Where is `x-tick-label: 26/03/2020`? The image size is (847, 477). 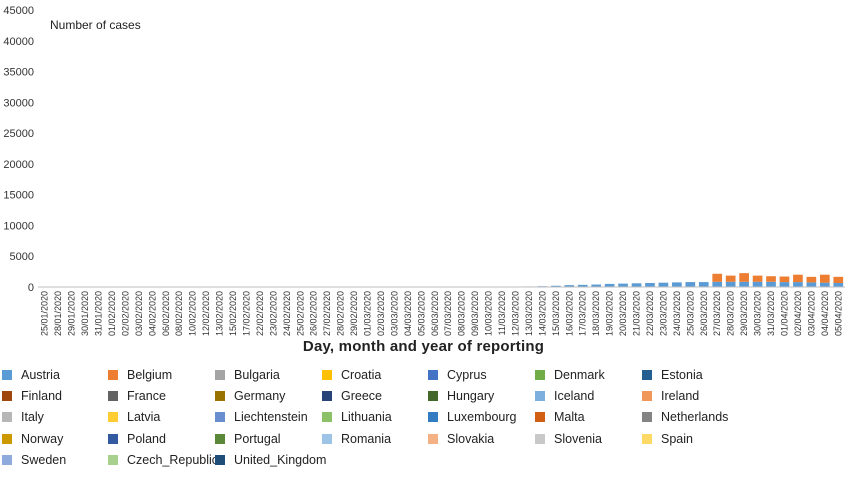
x-tick-label: 26/03/2020 is located at coordinates (704, 313).